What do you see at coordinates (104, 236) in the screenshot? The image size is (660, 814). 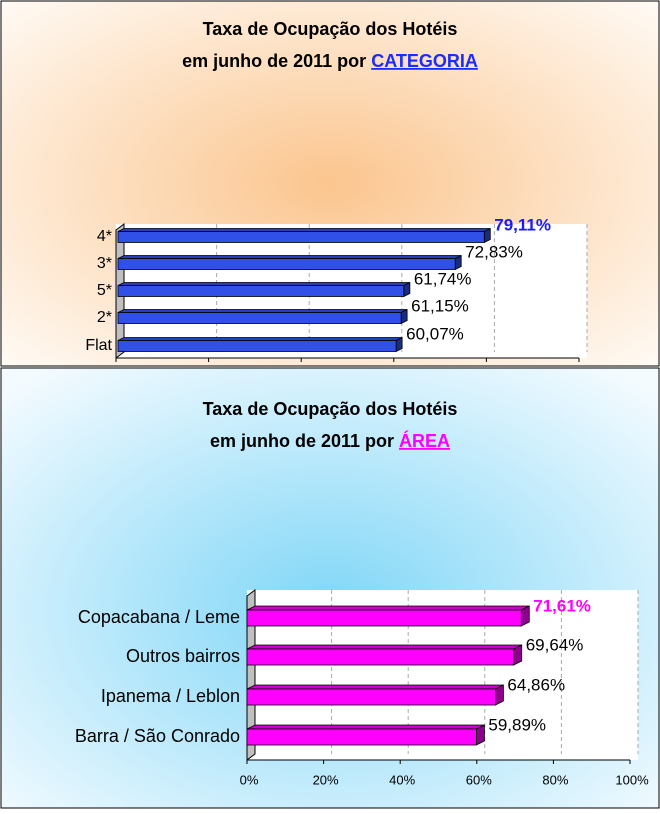 I see `y-tick-label: 4*` at bounding box center [104, 236].